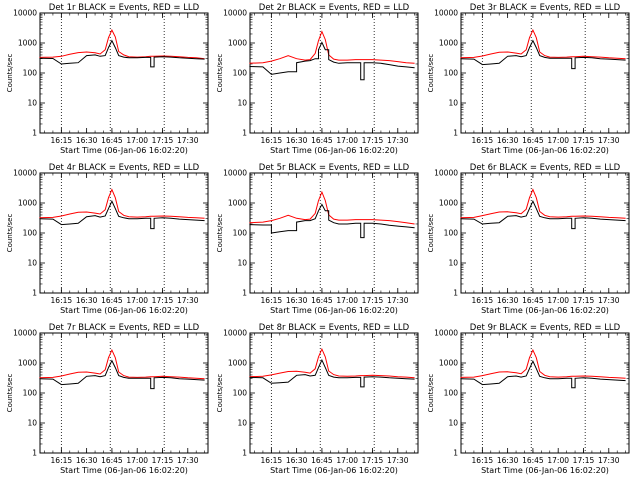 Image resolution: width=640 pixels, height=480 pixels. What do you see at coordinates (545, 328) in the screenshot?
I see `panel-title: Det 9r BLACK = Events, RED = LLD` at bounding box center [545, 328].